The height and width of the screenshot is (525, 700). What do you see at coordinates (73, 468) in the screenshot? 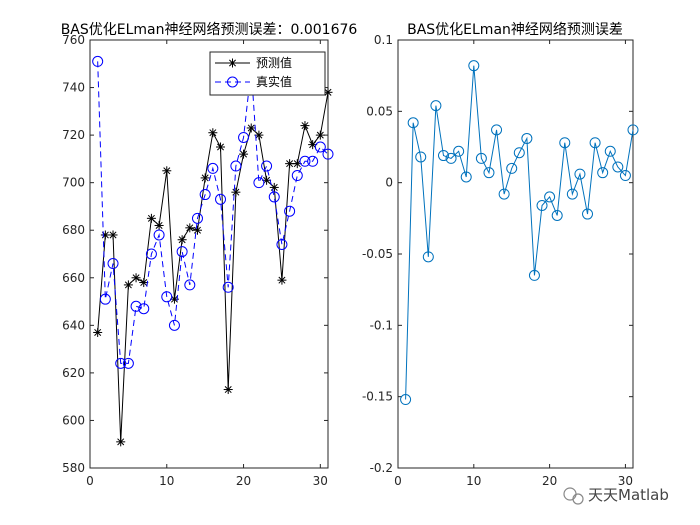
I see `y-tick-label: 580` at bounding box center [73, 468].